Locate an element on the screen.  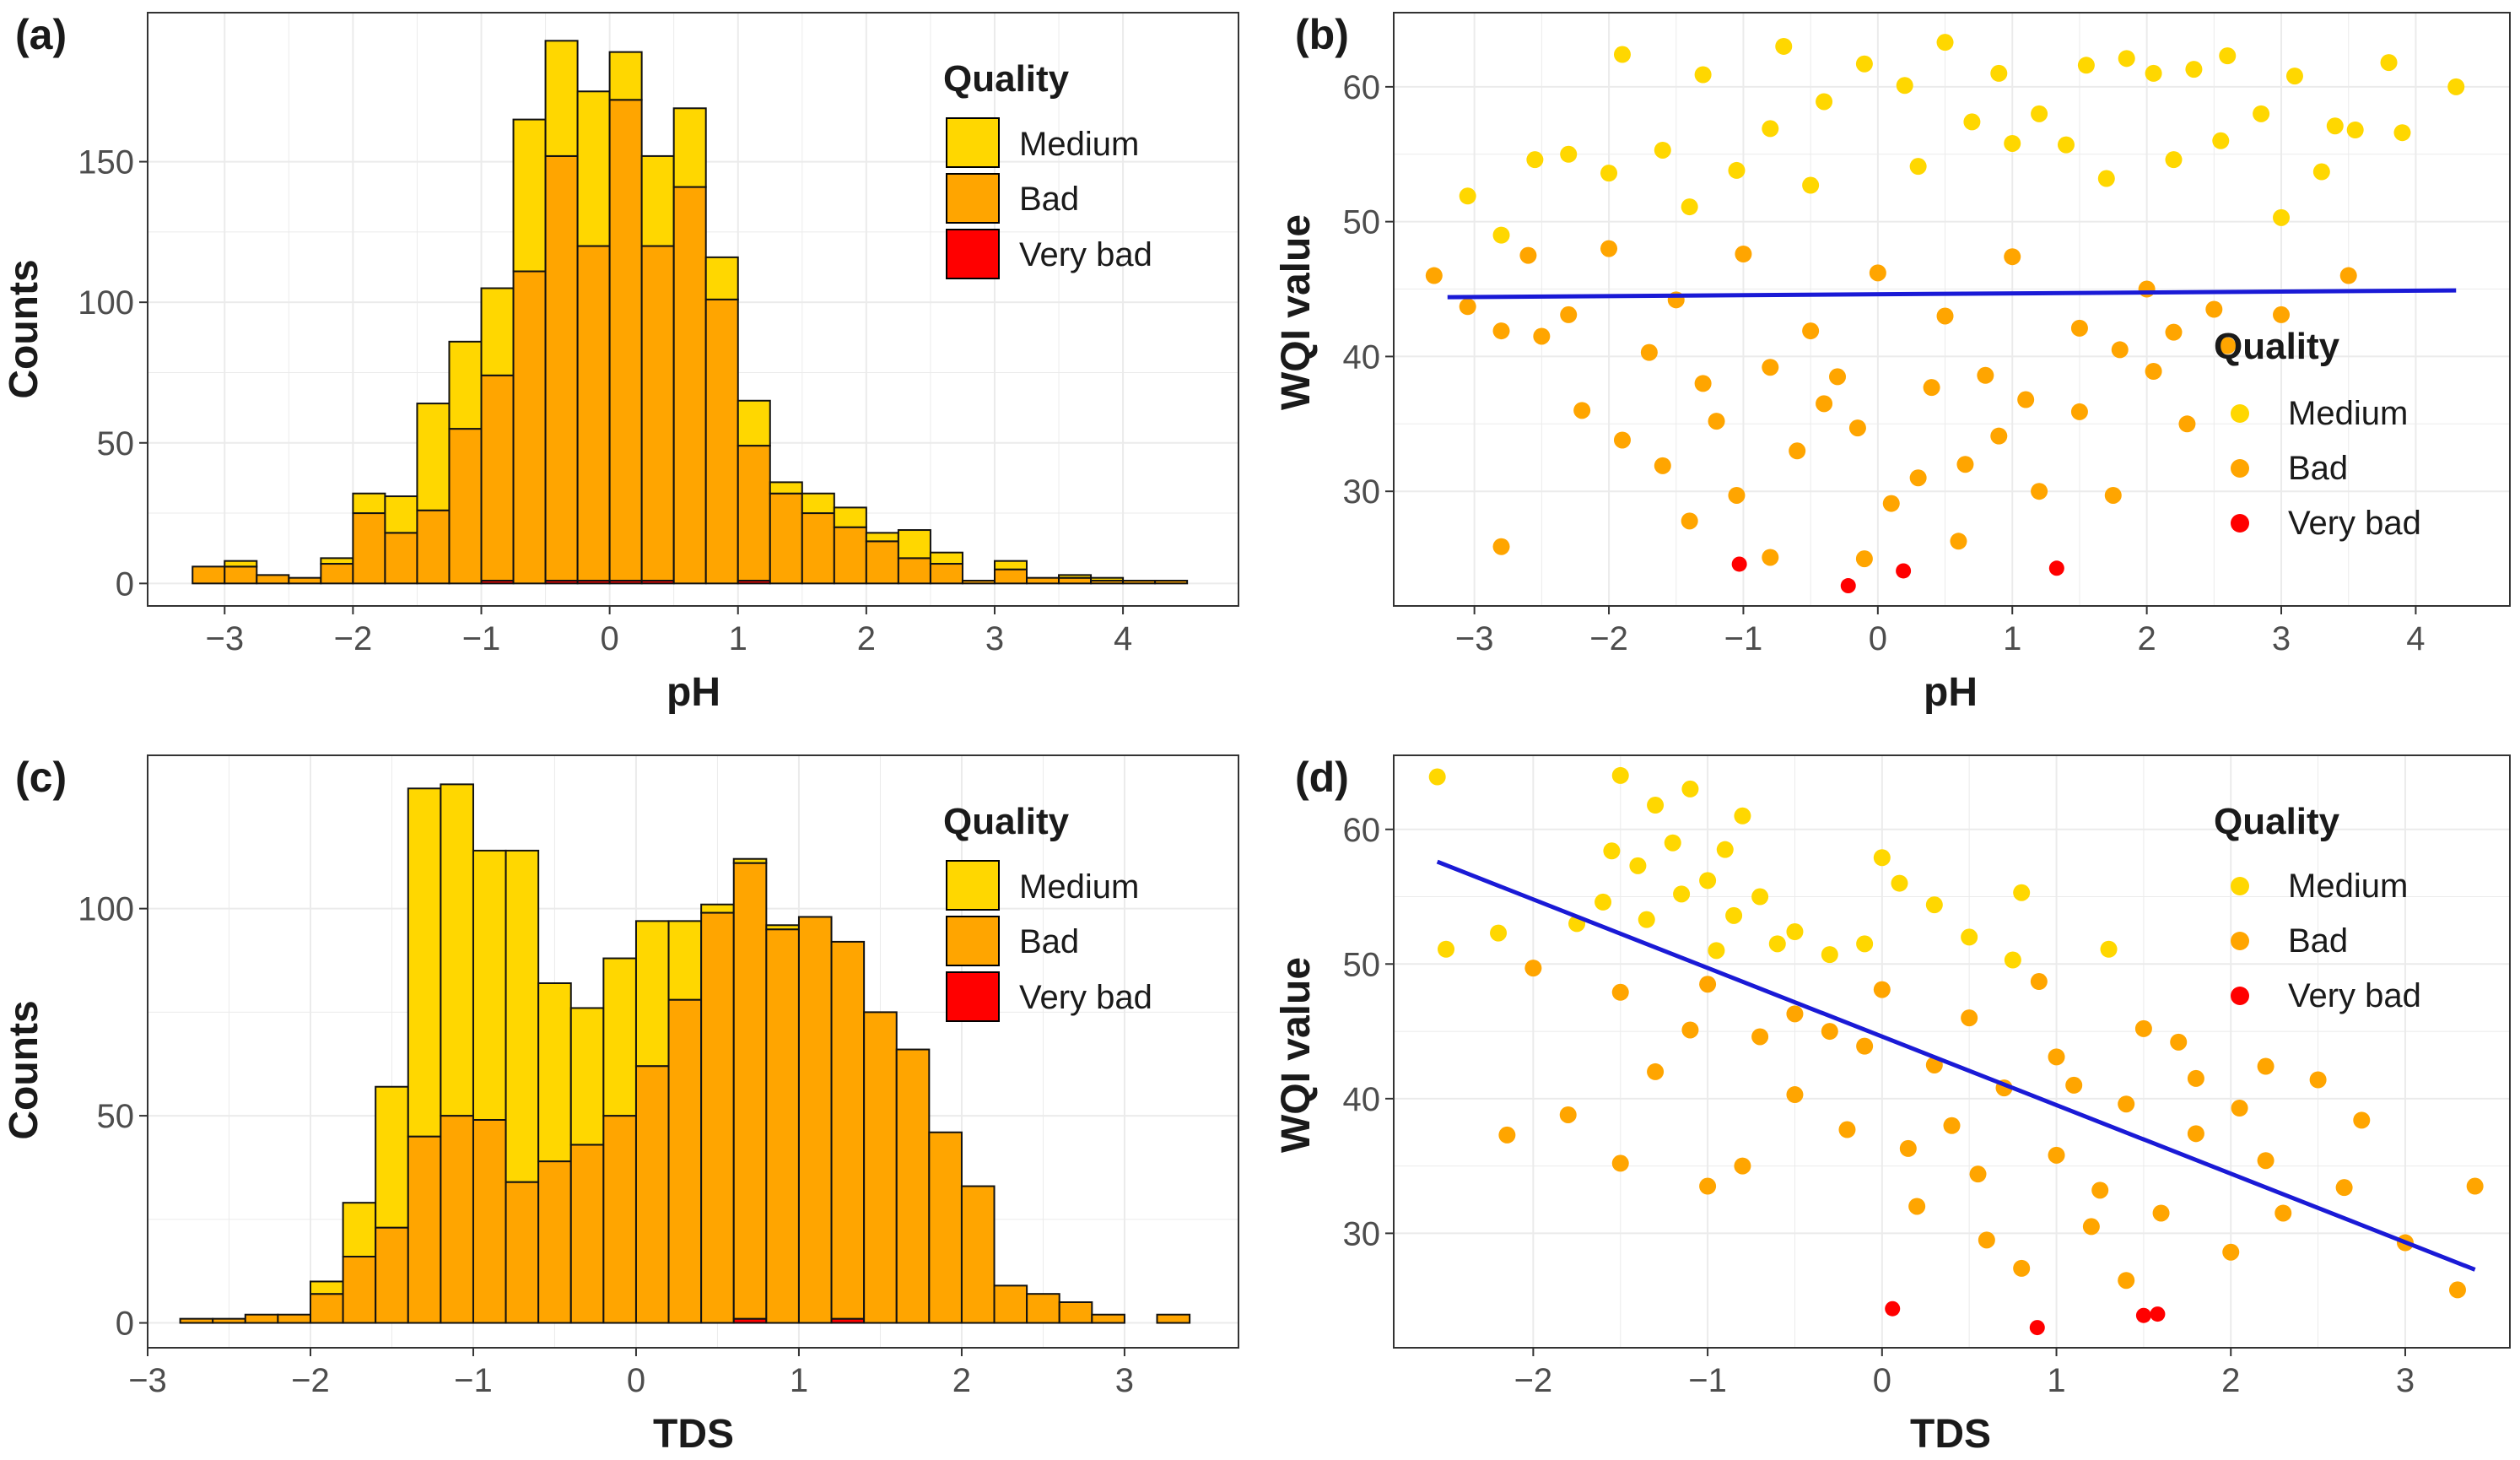
panel-c-legend-swatch-medium is located at coordinates (973, 886).